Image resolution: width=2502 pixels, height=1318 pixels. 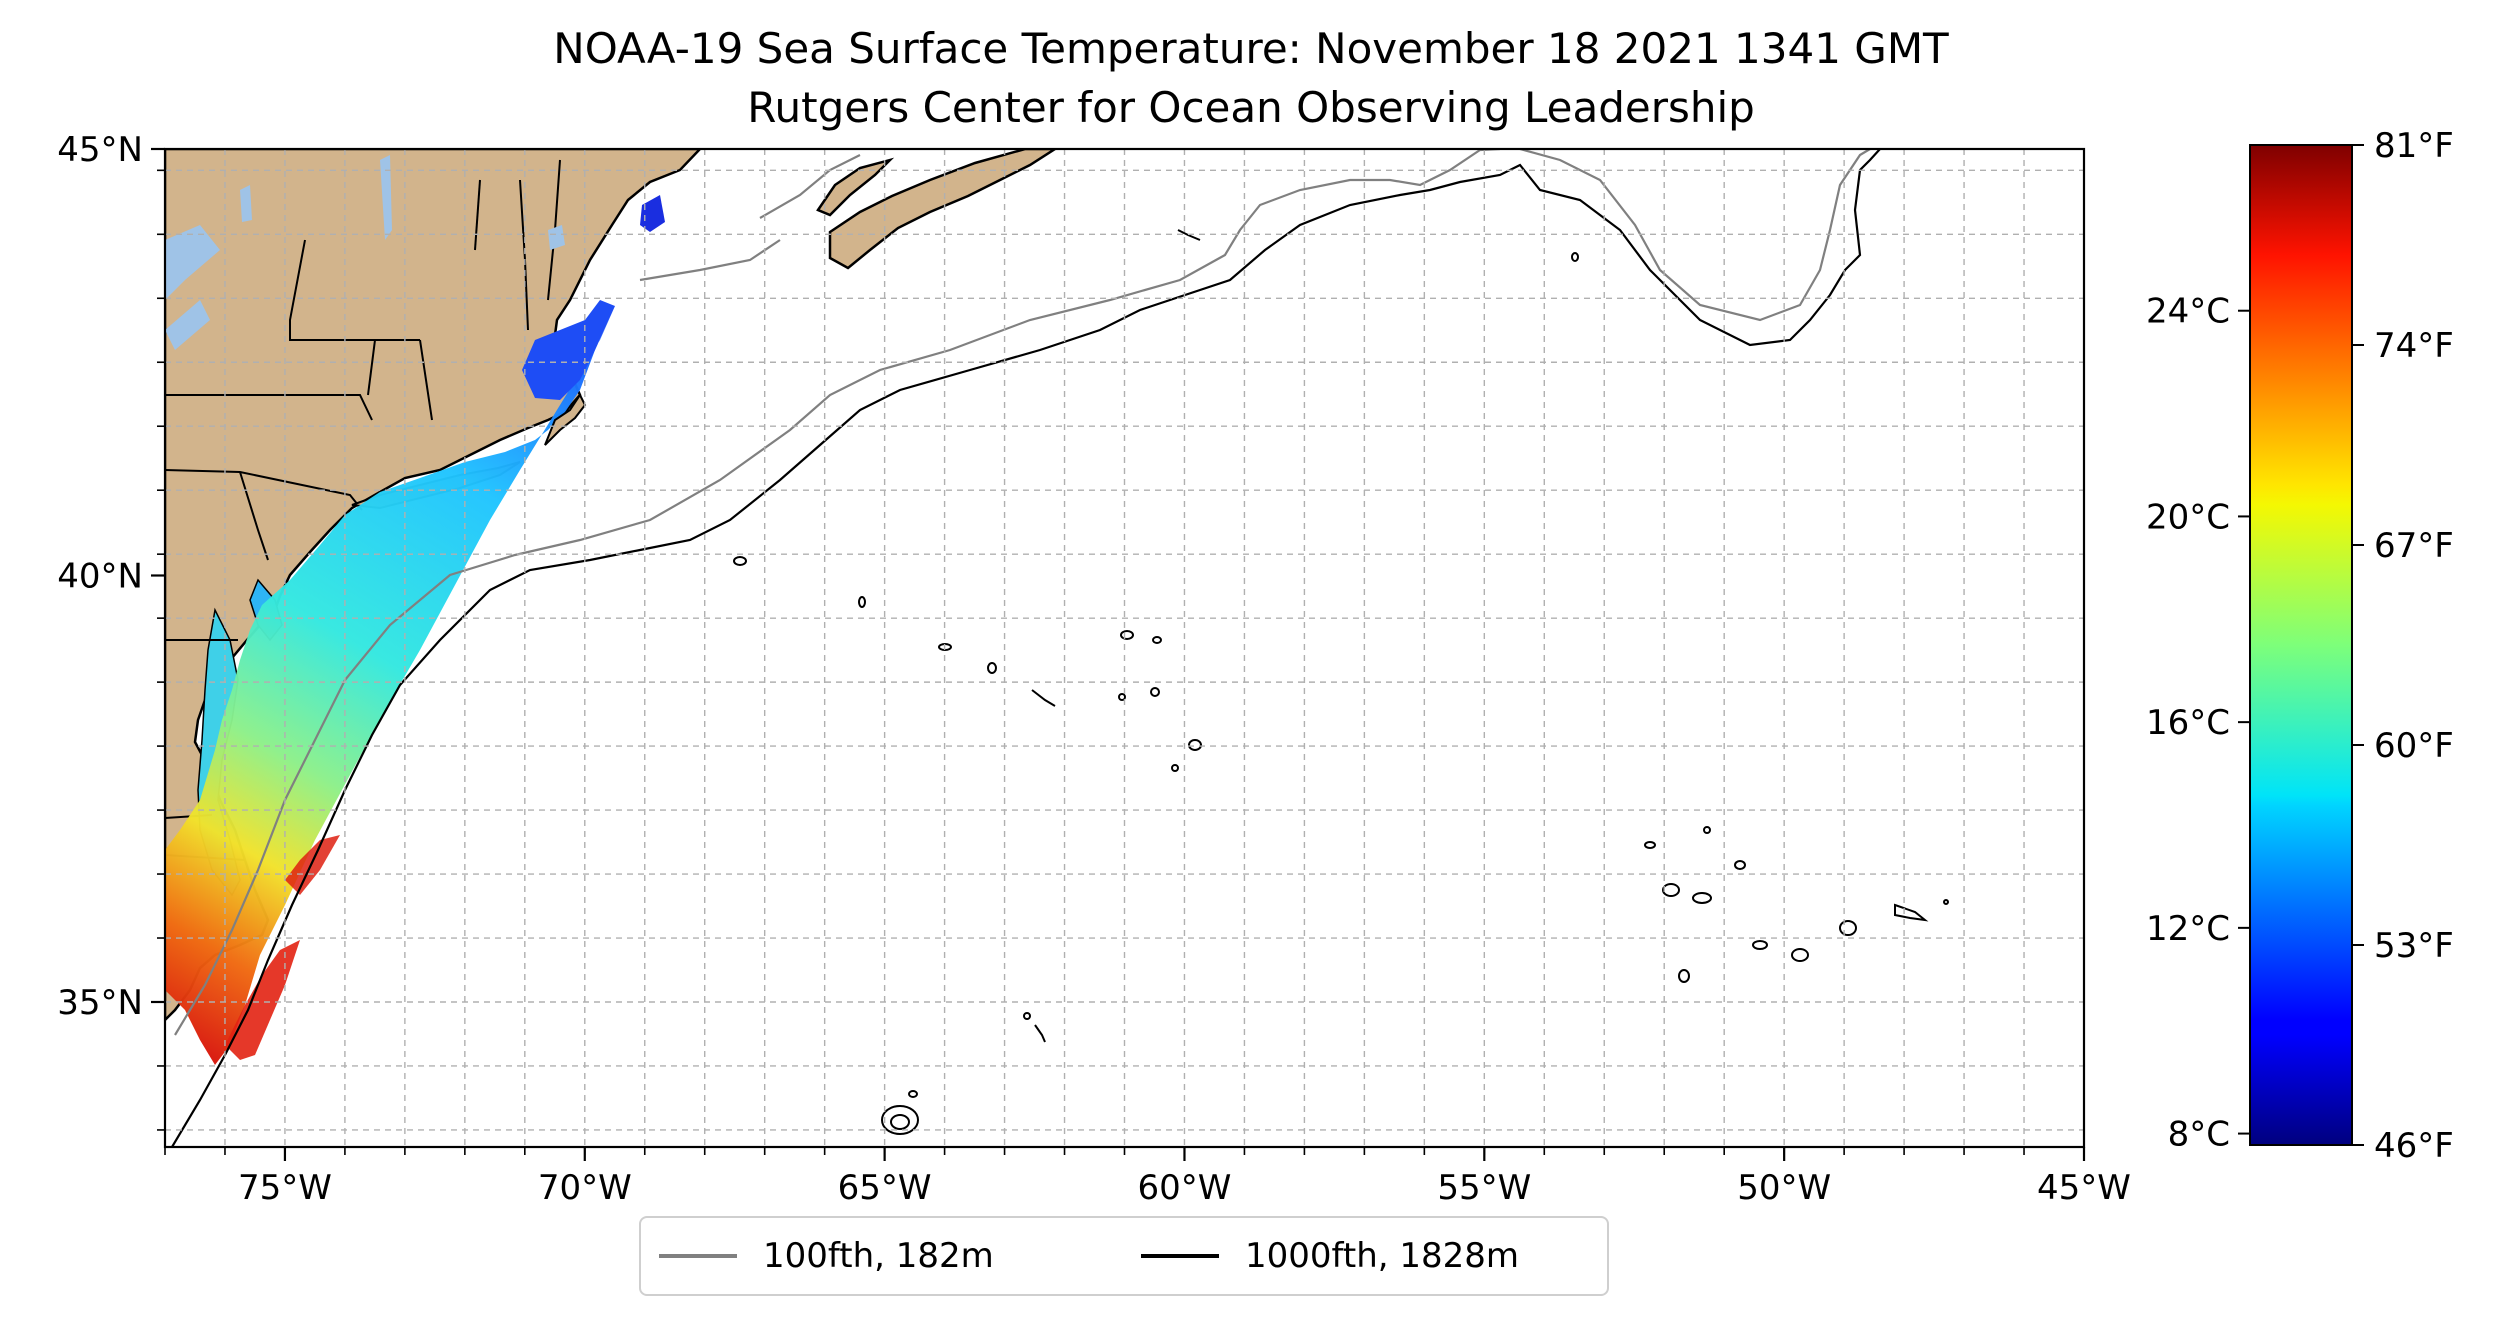 I want to click on lat-tick-label: 40°N, so click(x=100, y=576).